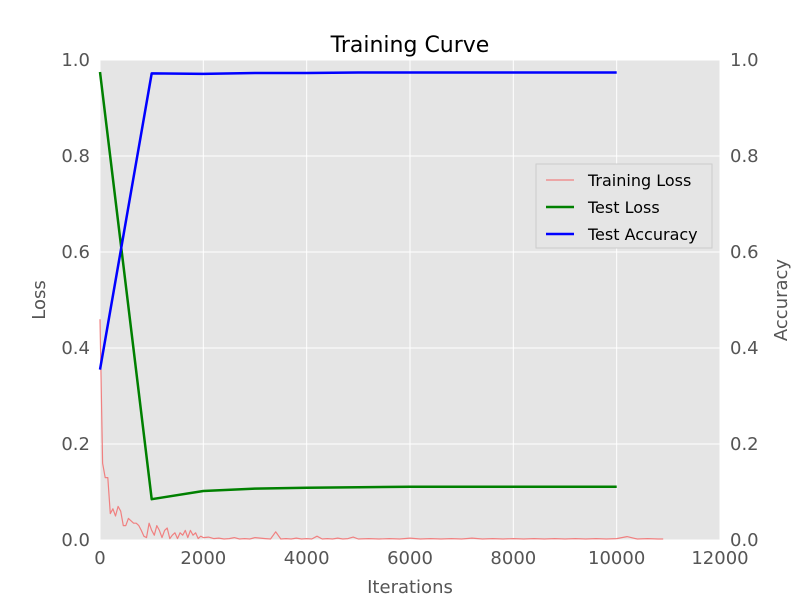 The image size is (800, 600). I want to click on y-tick-label: 0.0, so click(75, 540).